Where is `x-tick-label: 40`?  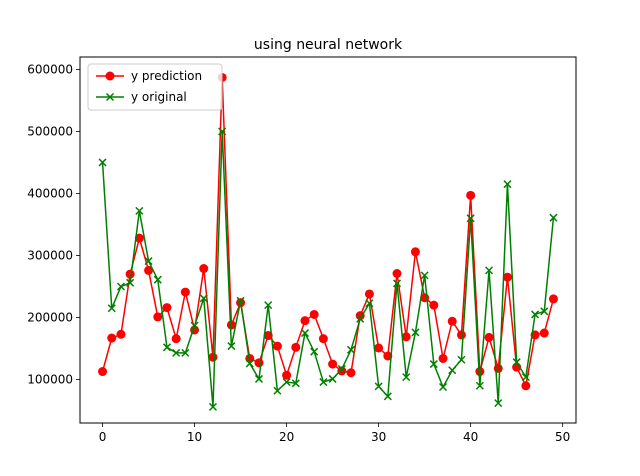
x-tick-label: 40 is located at coordinates (470, 437).